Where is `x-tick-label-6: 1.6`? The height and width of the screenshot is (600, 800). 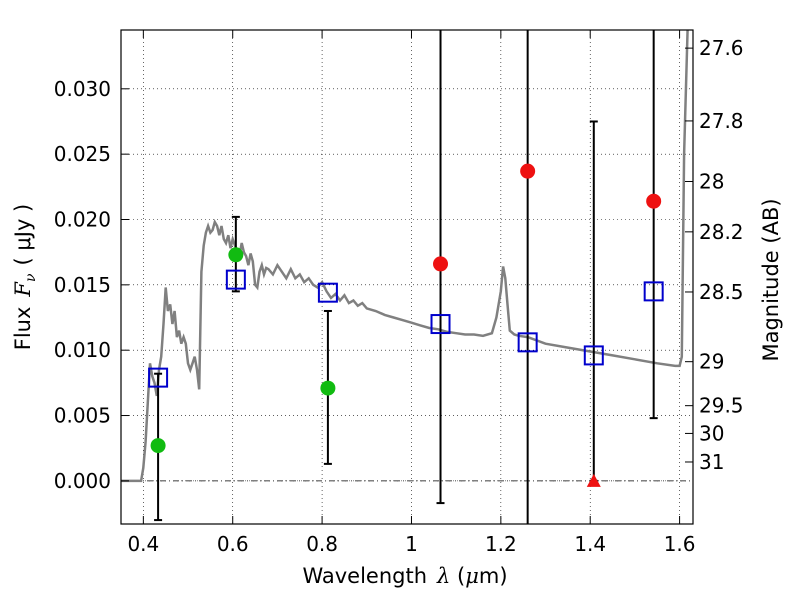
x-tick-label-6: 1.6 is located at coordinates (680, 544).